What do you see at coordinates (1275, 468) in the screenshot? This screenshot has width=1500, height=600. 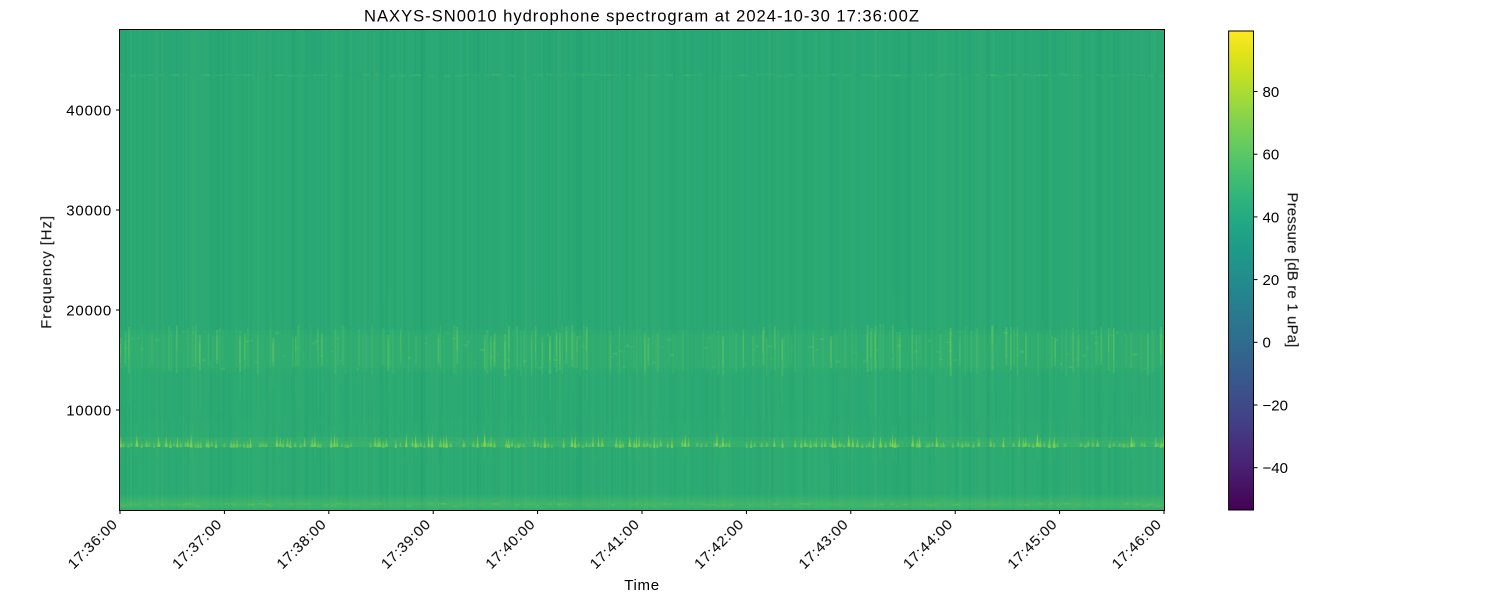 I see `svg-text: −40` at bounding box center [1275, 468].